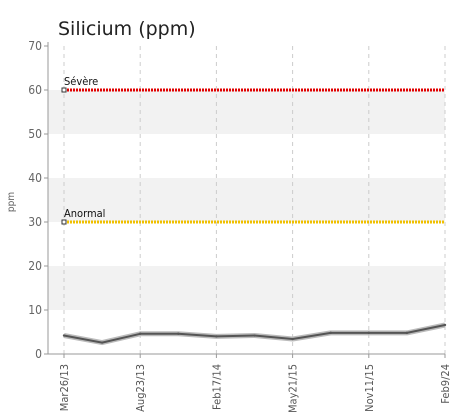  What do you see at coordinates (35, 46) in the screenshot?
I see `y-tick-label: 70` at bounding box center [35, 46].